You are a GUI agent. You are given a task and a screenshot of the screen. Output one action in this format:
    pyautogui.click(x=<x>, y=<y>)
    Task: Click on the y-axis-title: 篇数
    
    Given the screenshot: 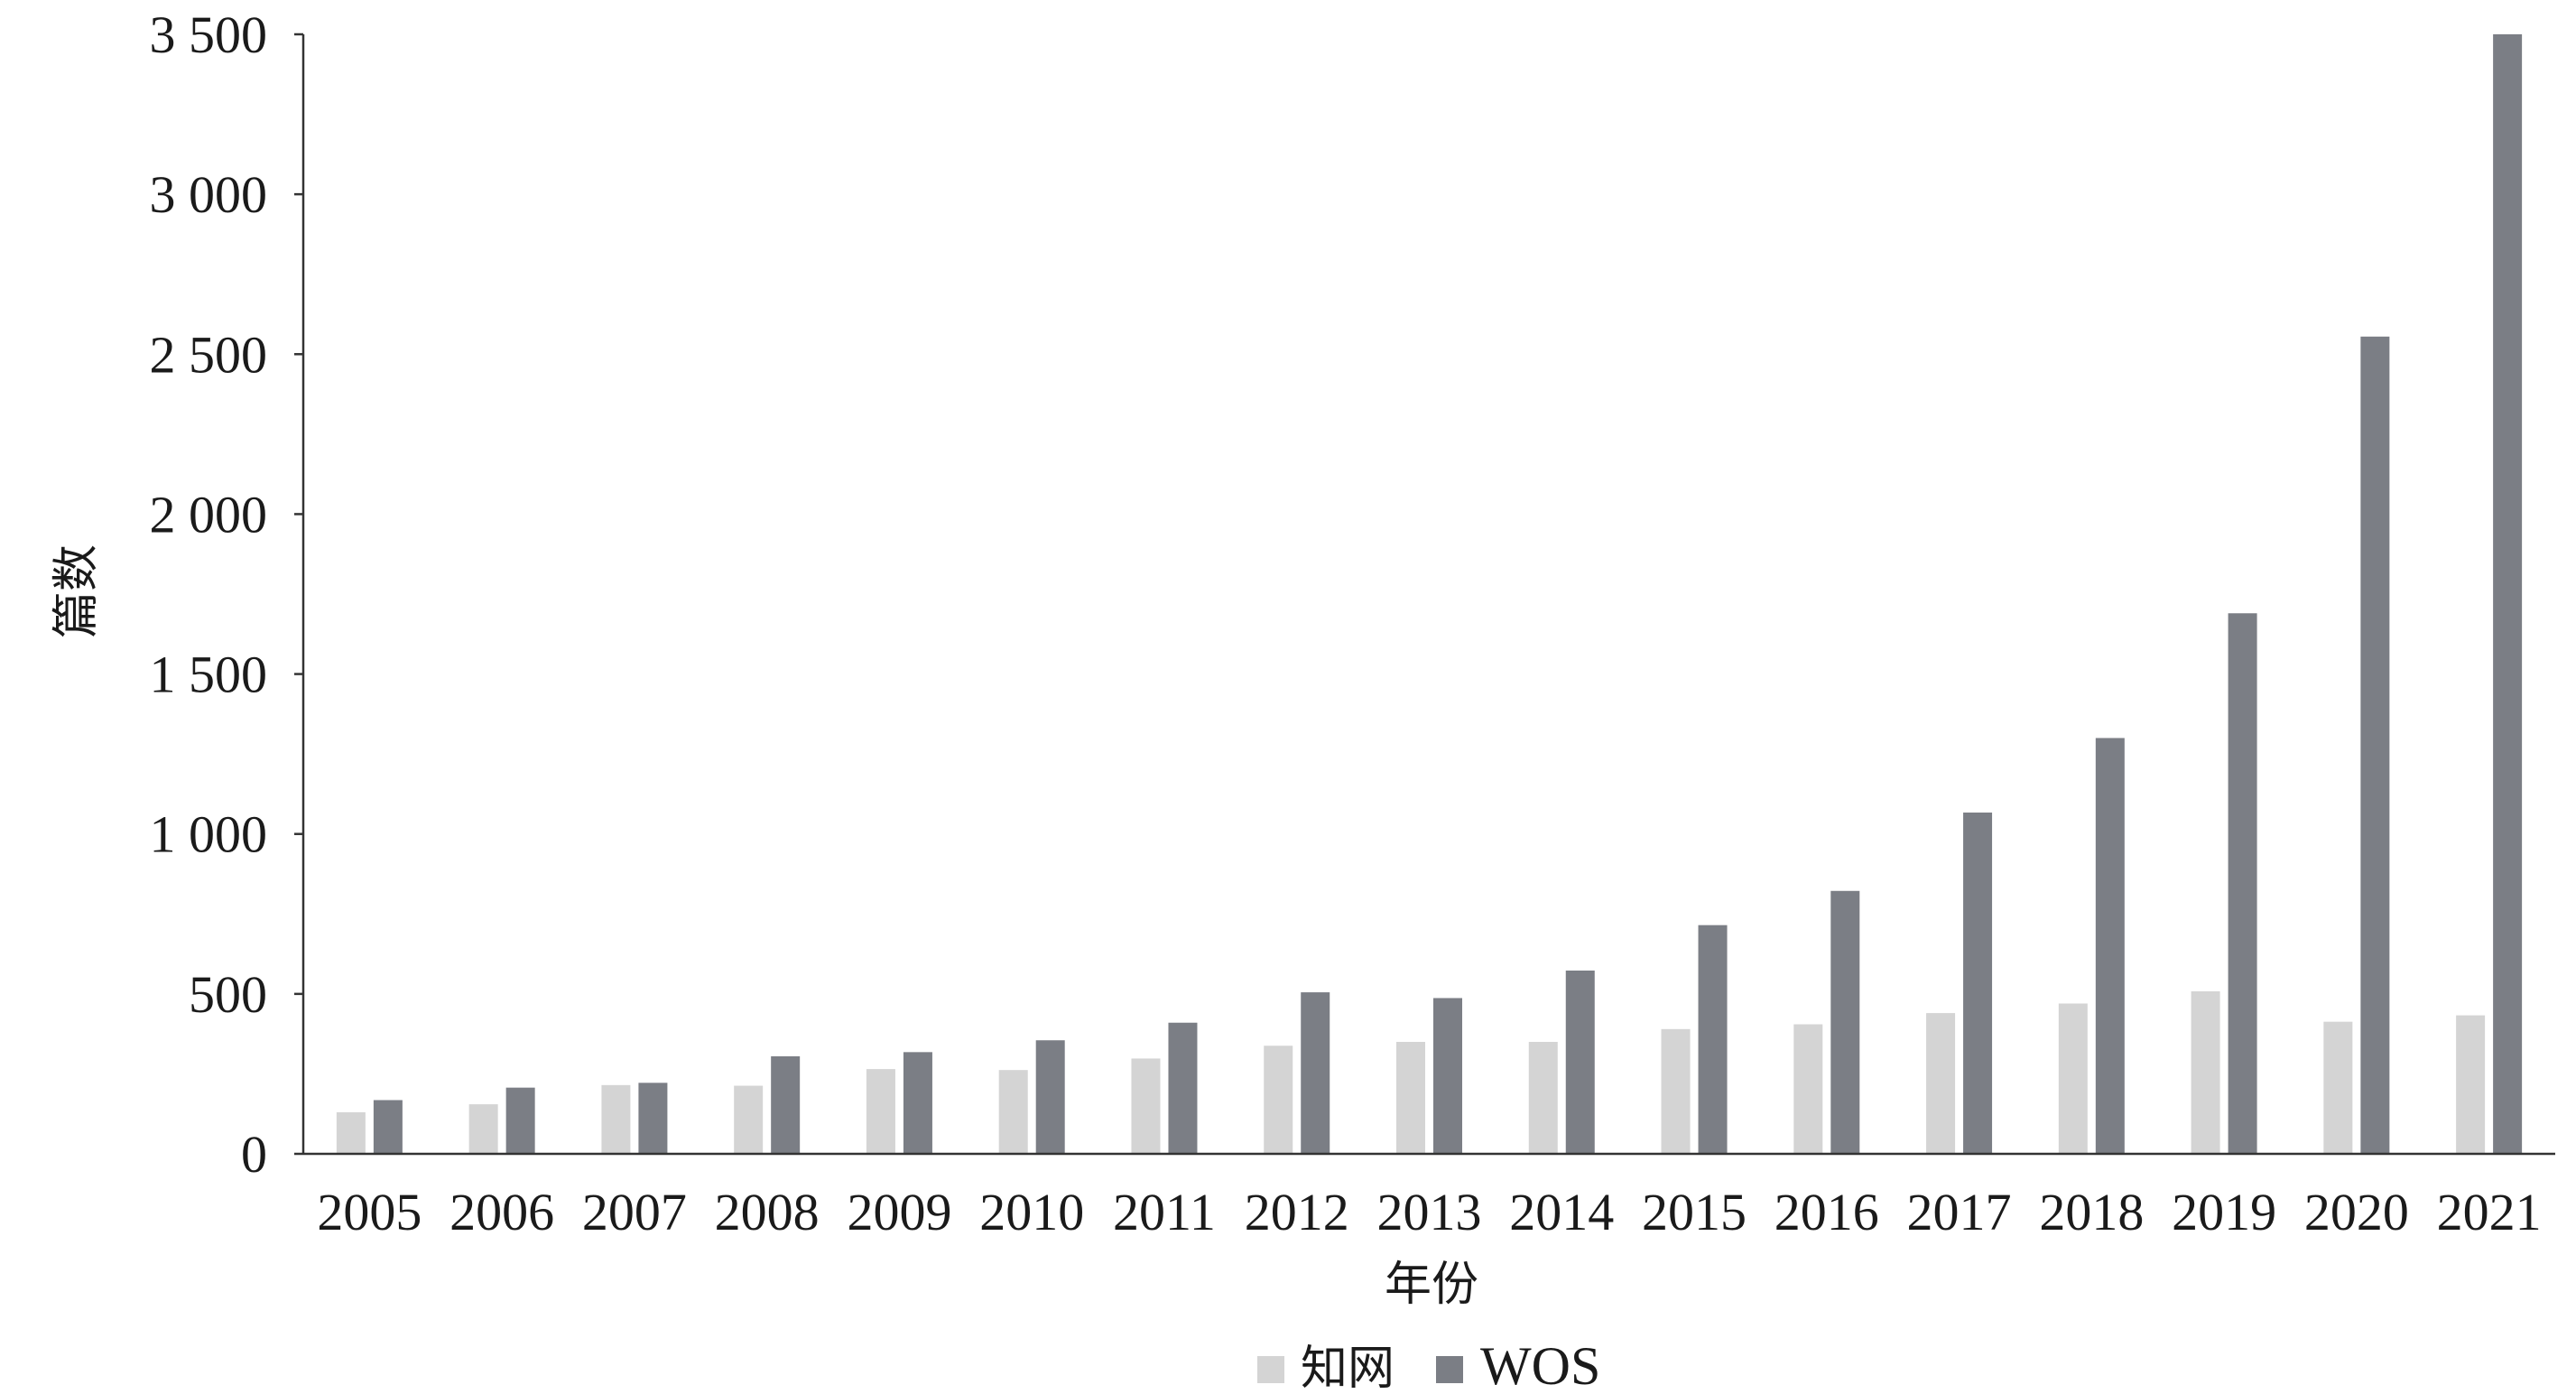 What is the action you would take?
    pyautogui.click(x=77, y=591)
    